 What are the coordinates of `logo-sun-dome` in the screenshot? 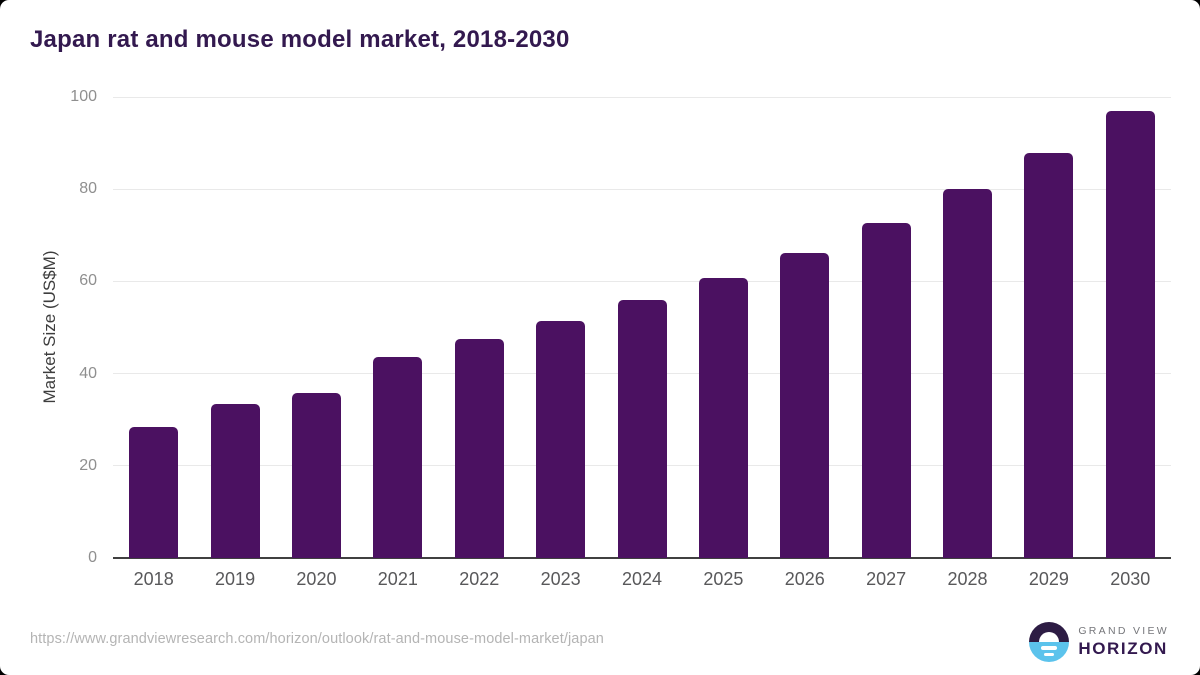 It's located at (1049, 637).